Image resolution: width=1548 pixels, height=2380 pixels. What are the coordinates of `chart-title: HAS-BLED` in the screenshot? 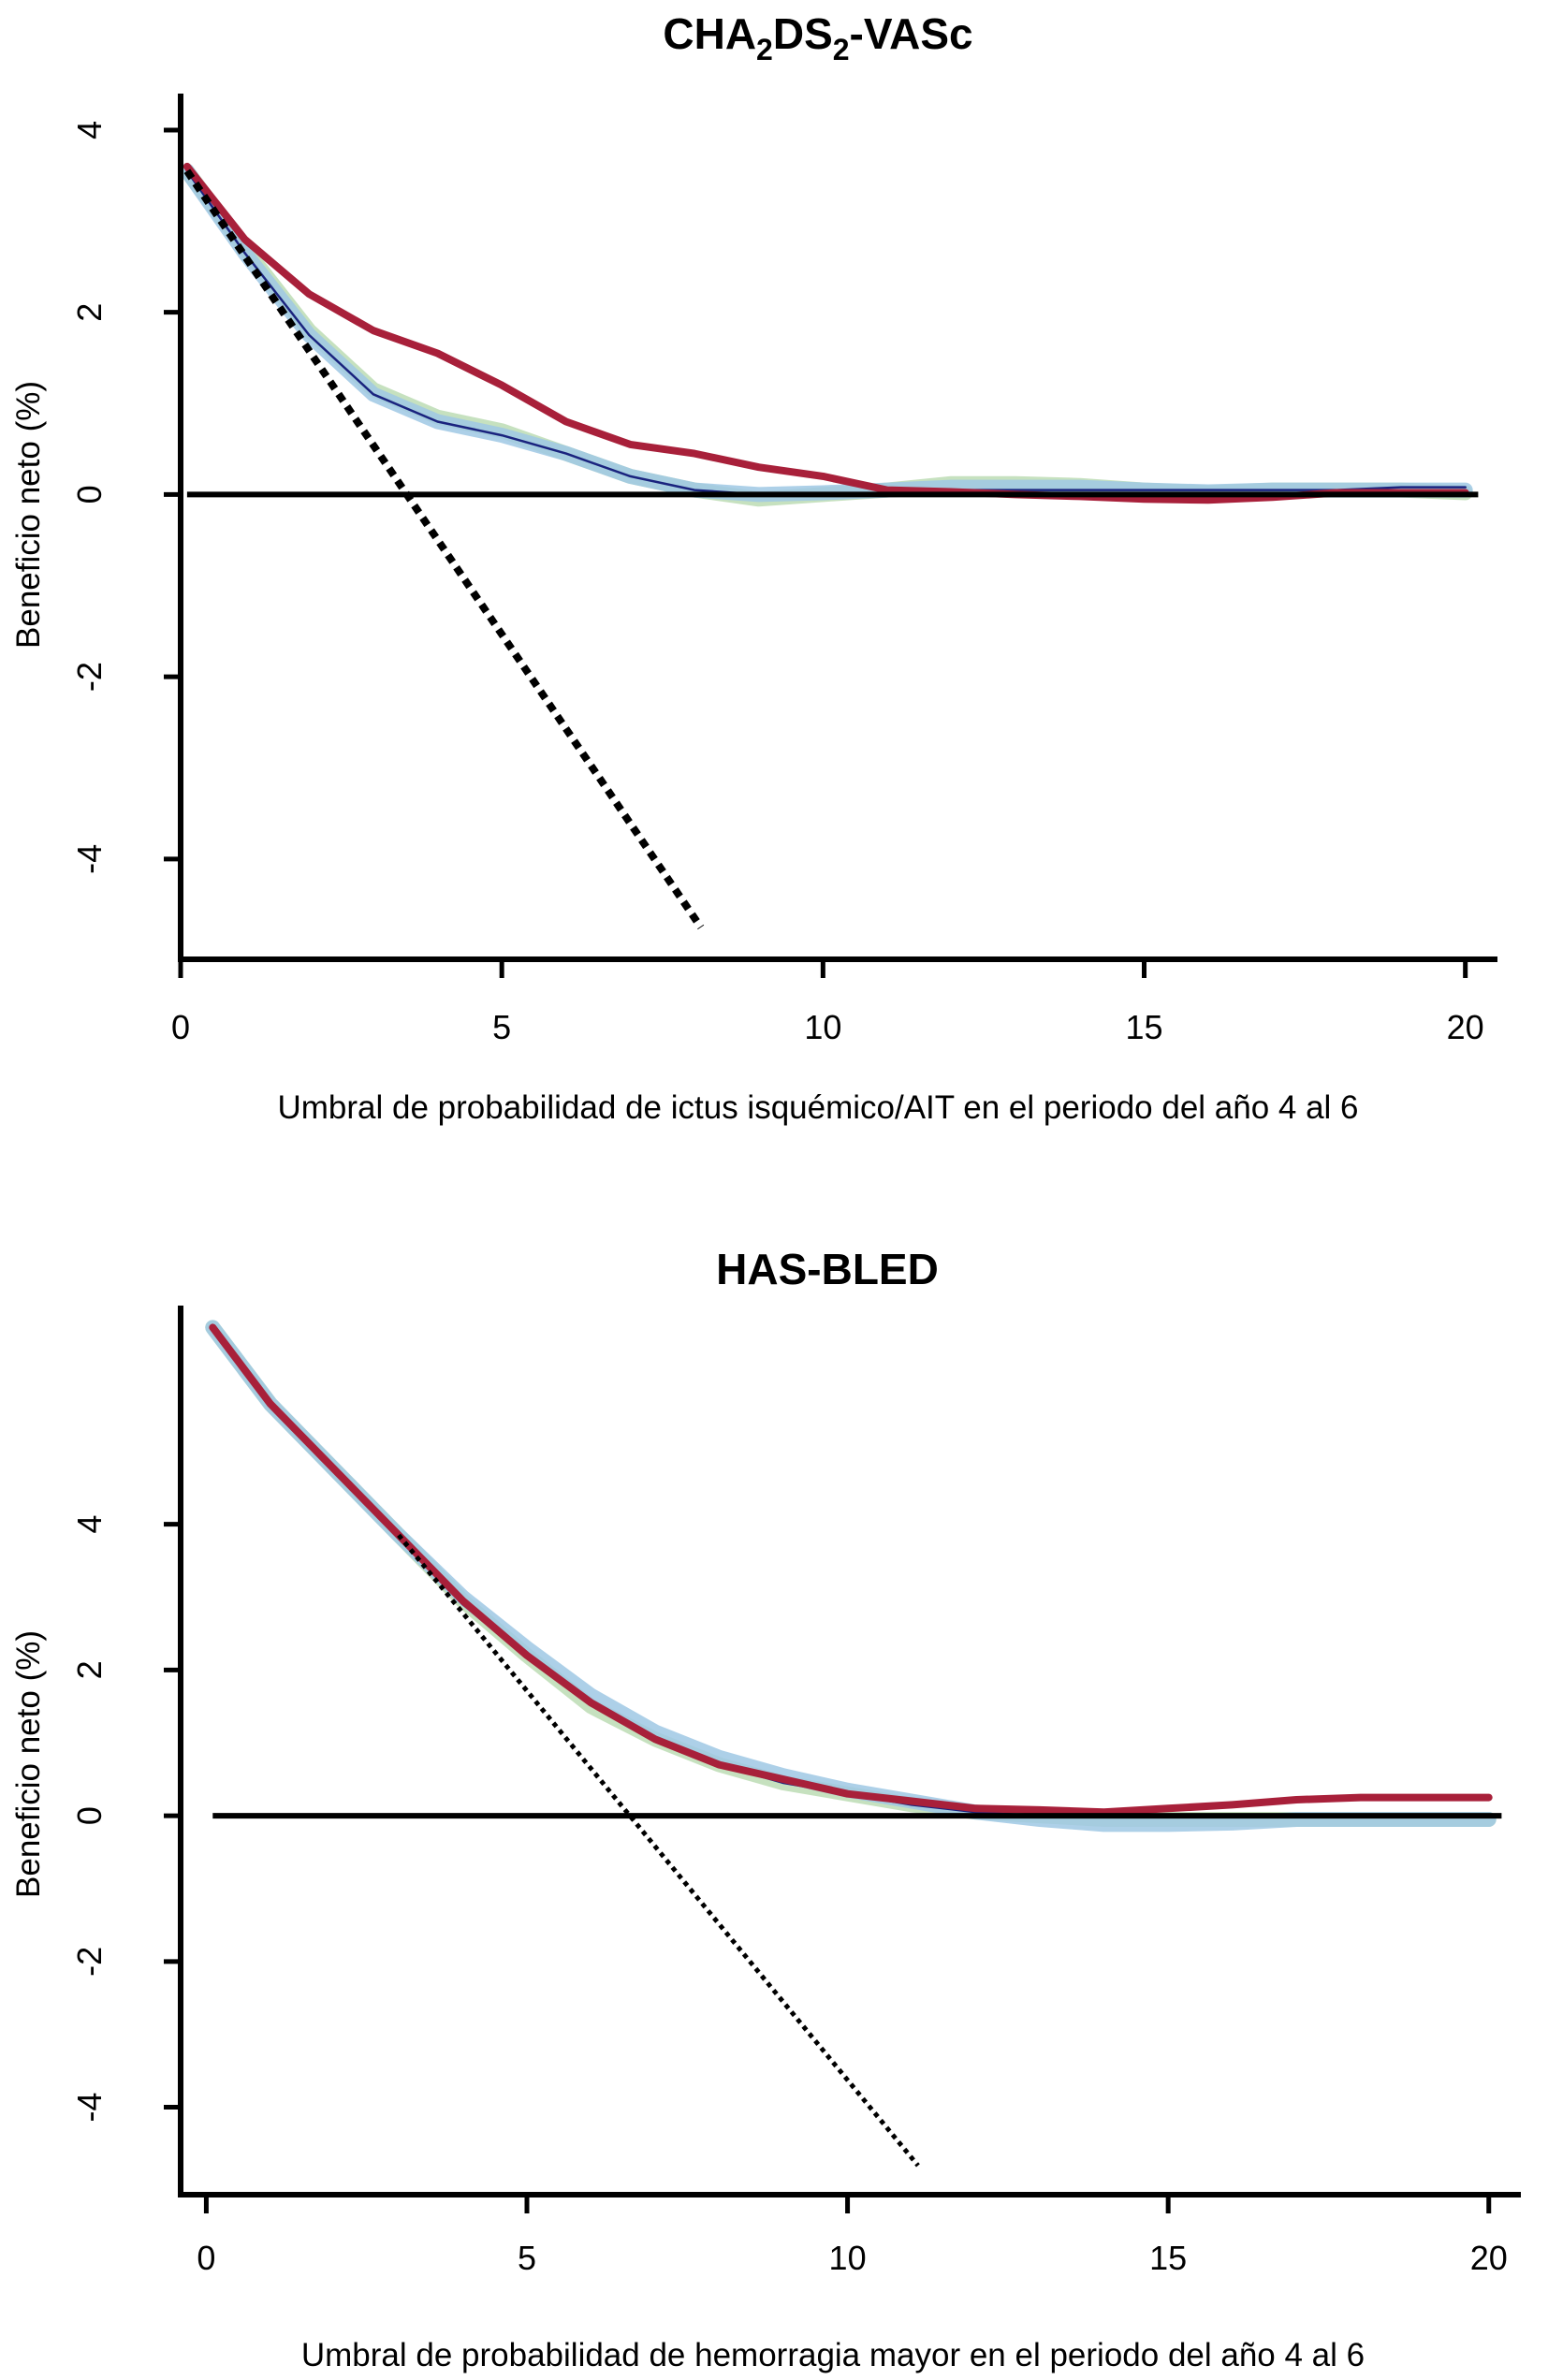 It's located at (827, 1269).